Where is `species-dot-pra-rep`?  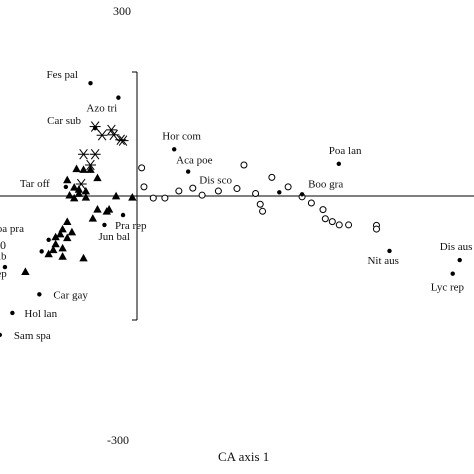 species-dot-pra-rep is located at coordinates (123, 215).